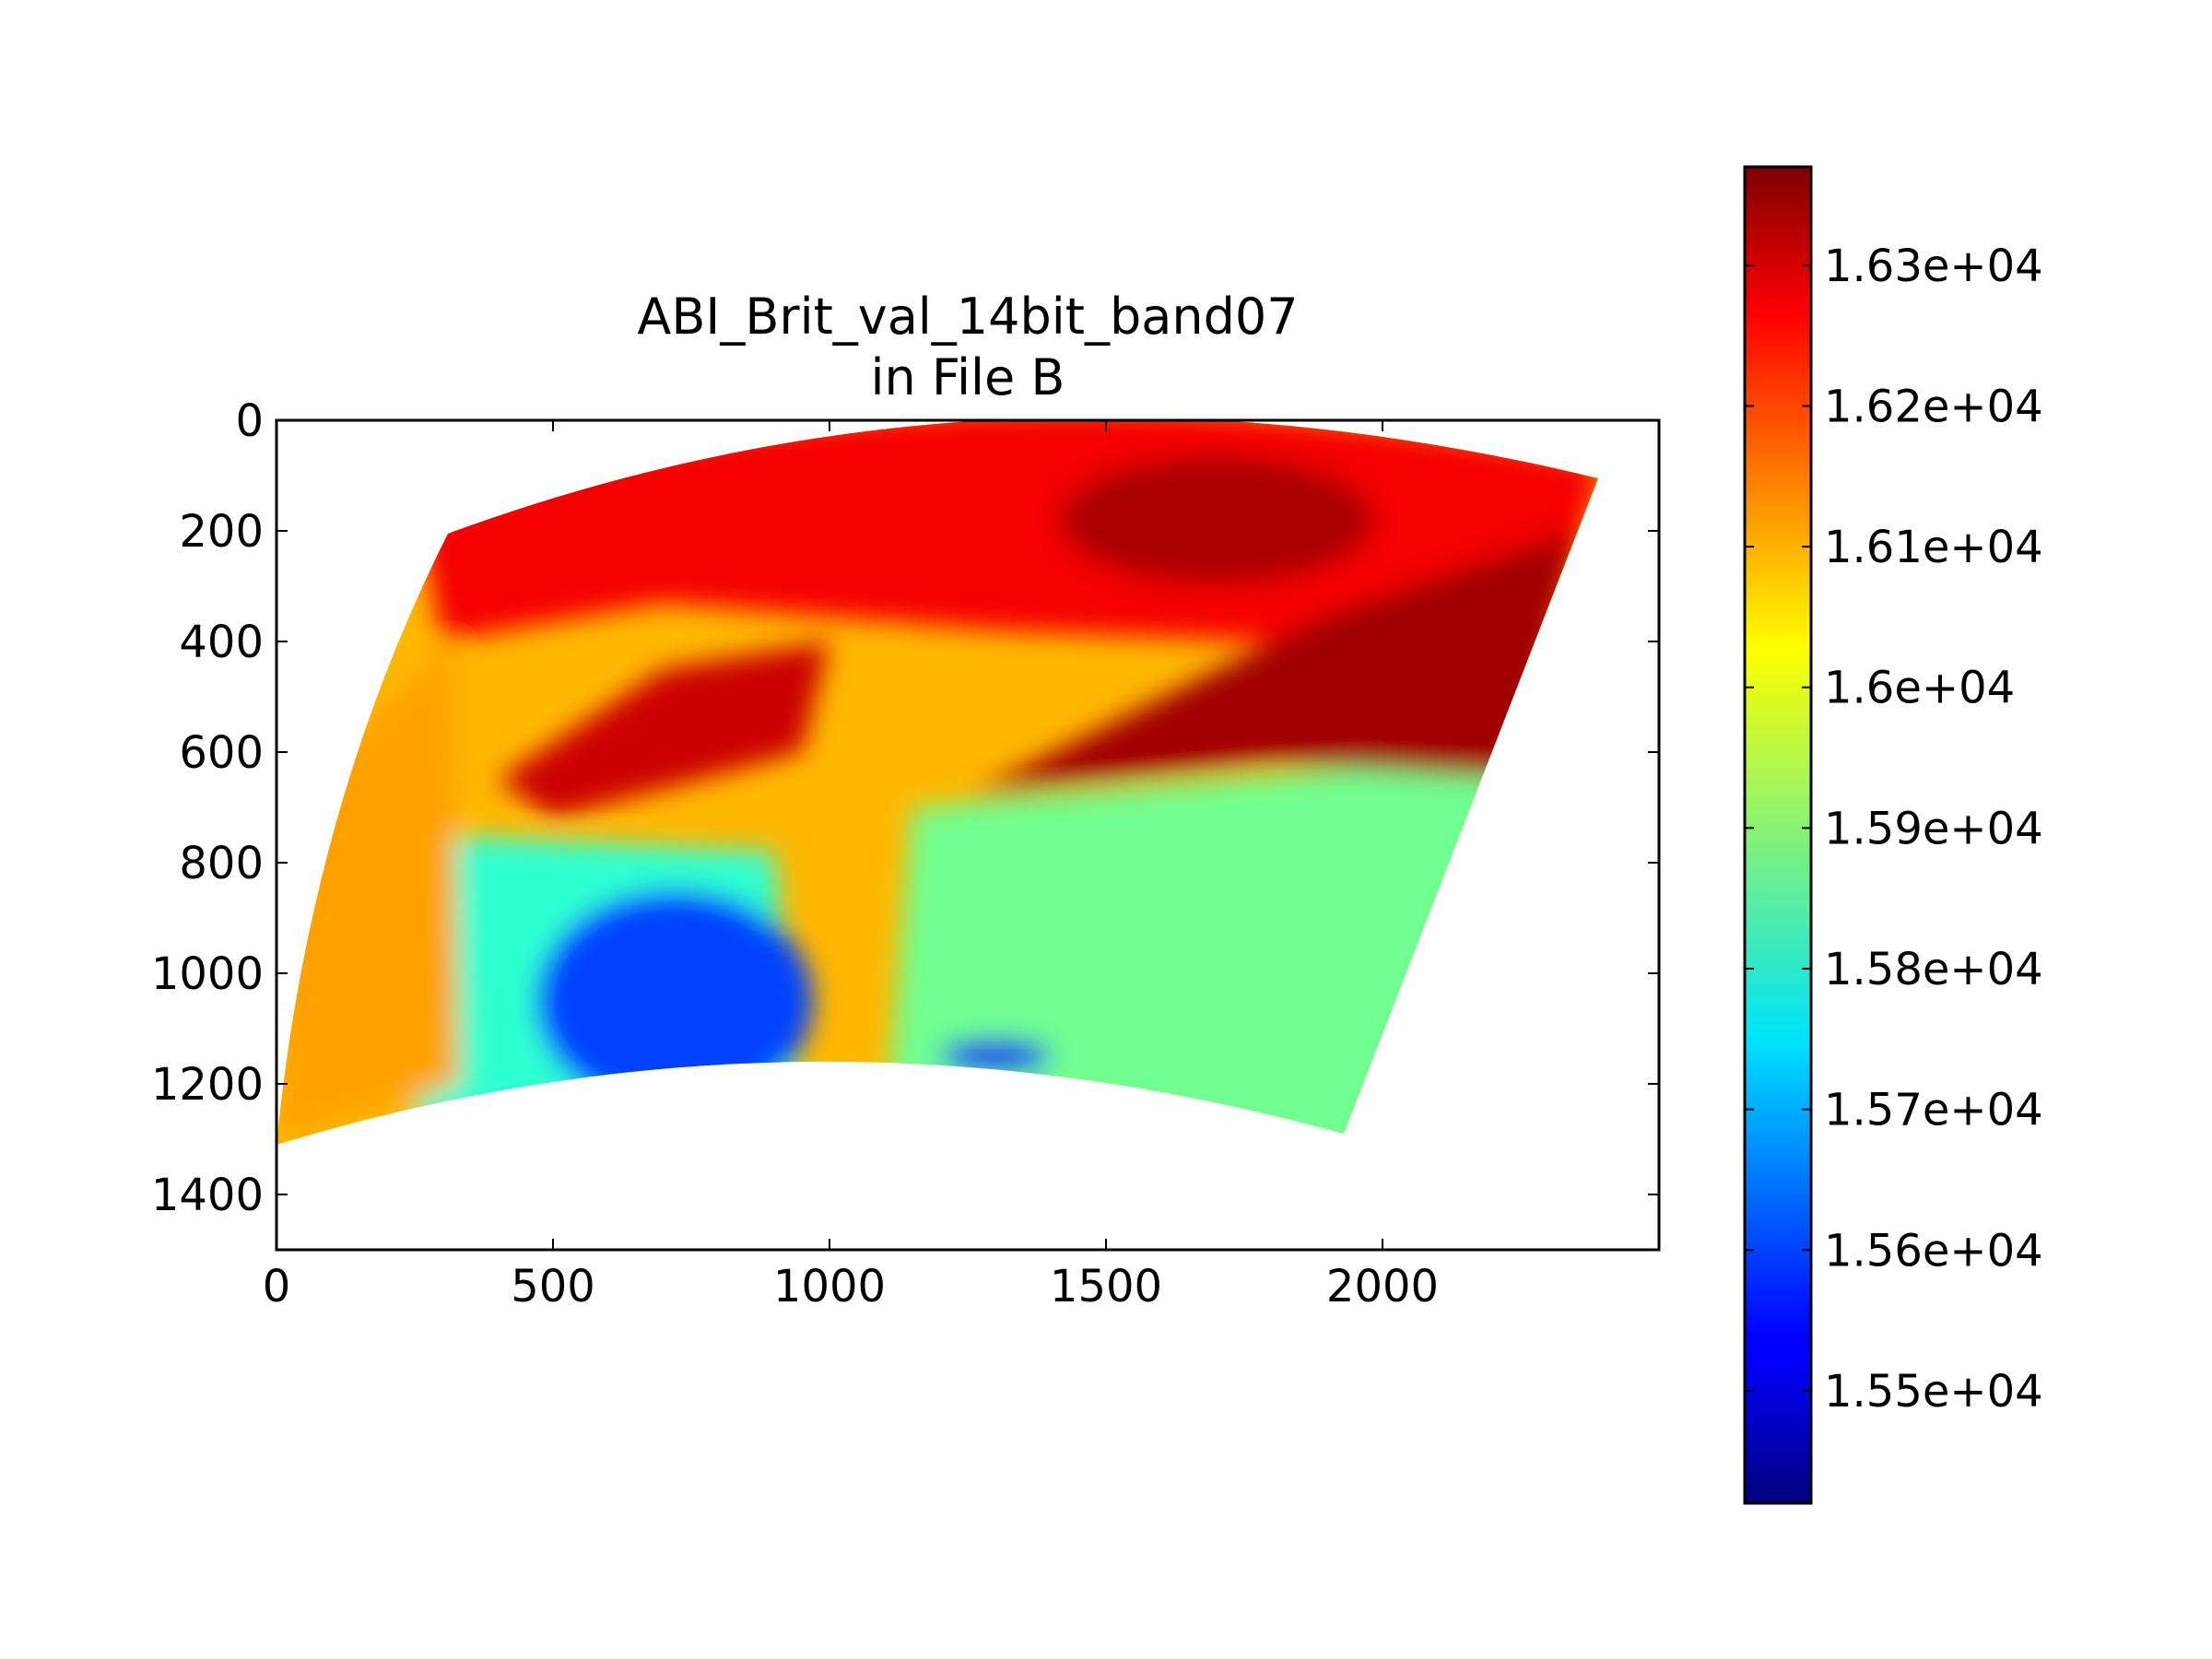 Image resolution: width=2212 pixels, height=1659 pixels. What do you see at coordinates (1933, 547) in the screenshot?
I see `colorbar-tick-label: 1.61e+04` at bounding box center [1933, 547].